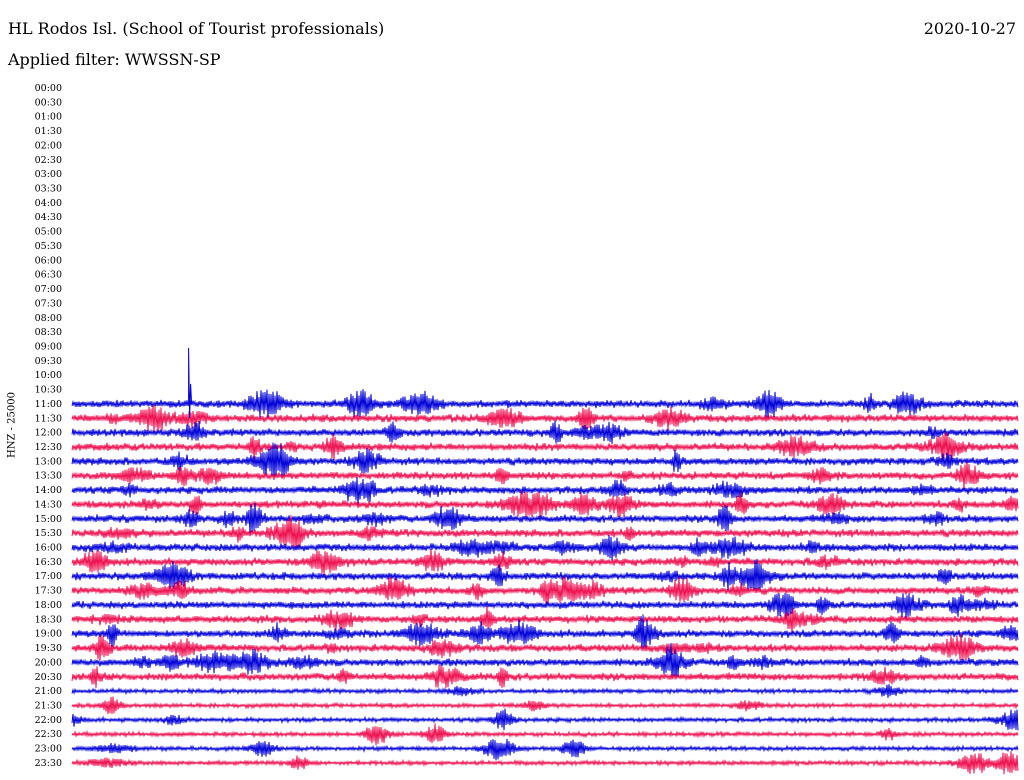 Image resolution: width=1024 pixels, height=780 pixels. What do you see at coordinates (48, 591) in the screenshot?
I see `tick-label-1730: 17:30` at bounding box center [48, 591].